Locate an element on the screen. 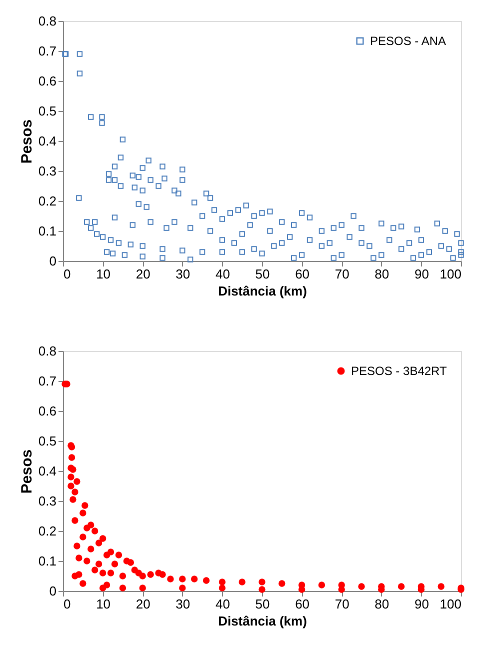  legend-label: PESOS - ANA is located at coordinates (408, 41).